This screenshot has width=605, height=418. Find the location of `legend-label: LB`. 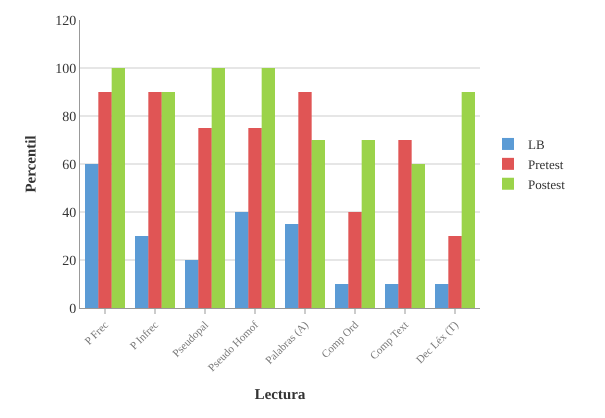

legend-label: LB is located at coordinates (536, 144).